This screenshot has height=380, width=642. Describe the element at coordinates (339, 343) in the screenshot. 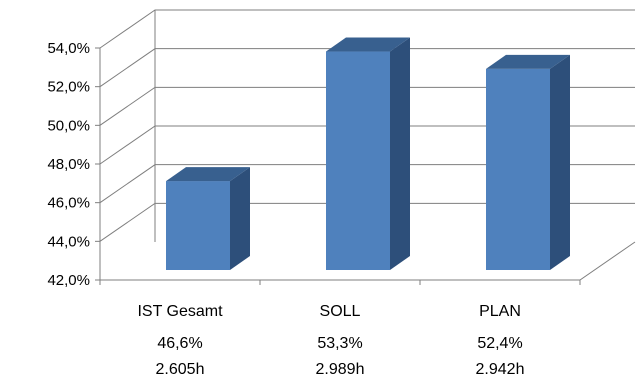

I see `value-label: 53,3%` at that location.